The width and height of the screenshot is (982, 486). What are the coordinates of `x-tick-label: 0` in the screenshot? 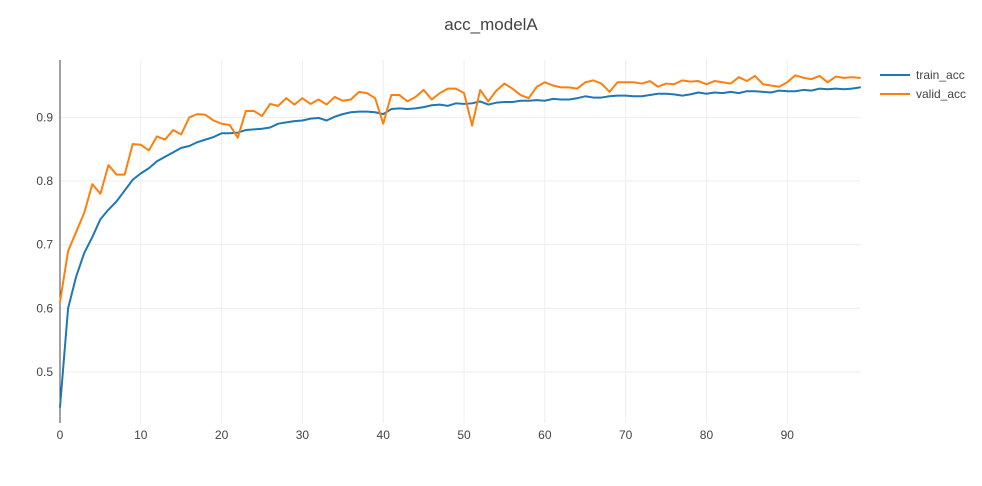 It's located at (60, 435).